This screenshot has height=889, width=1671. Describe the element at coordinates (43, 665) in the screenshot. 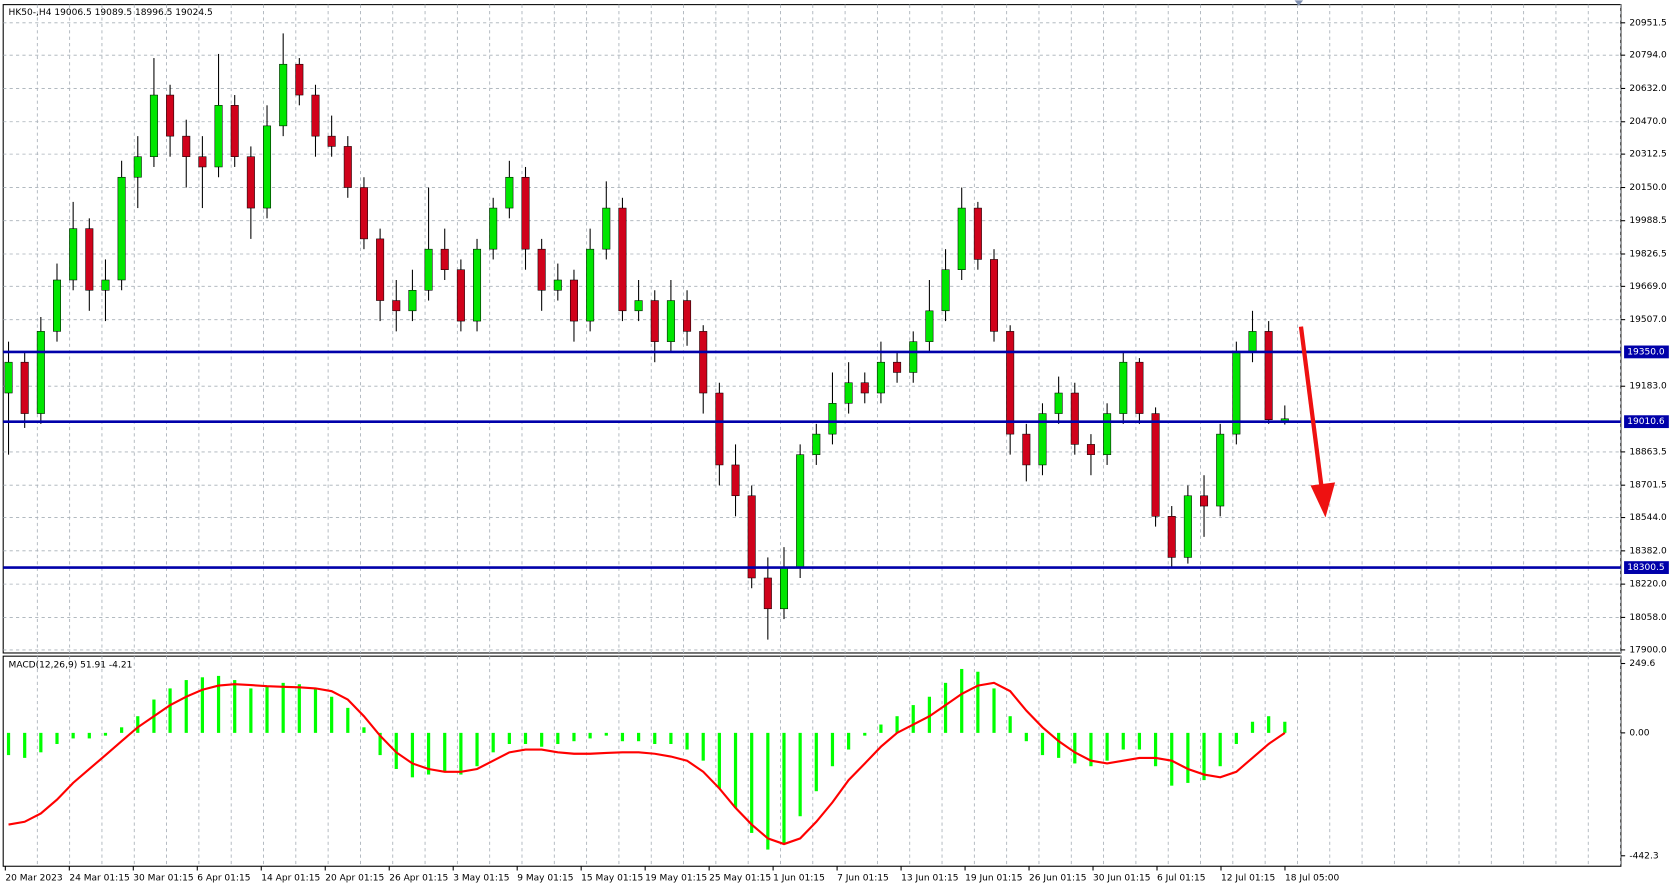

I see `macd-title: MACD(12,26,9)` at that location.